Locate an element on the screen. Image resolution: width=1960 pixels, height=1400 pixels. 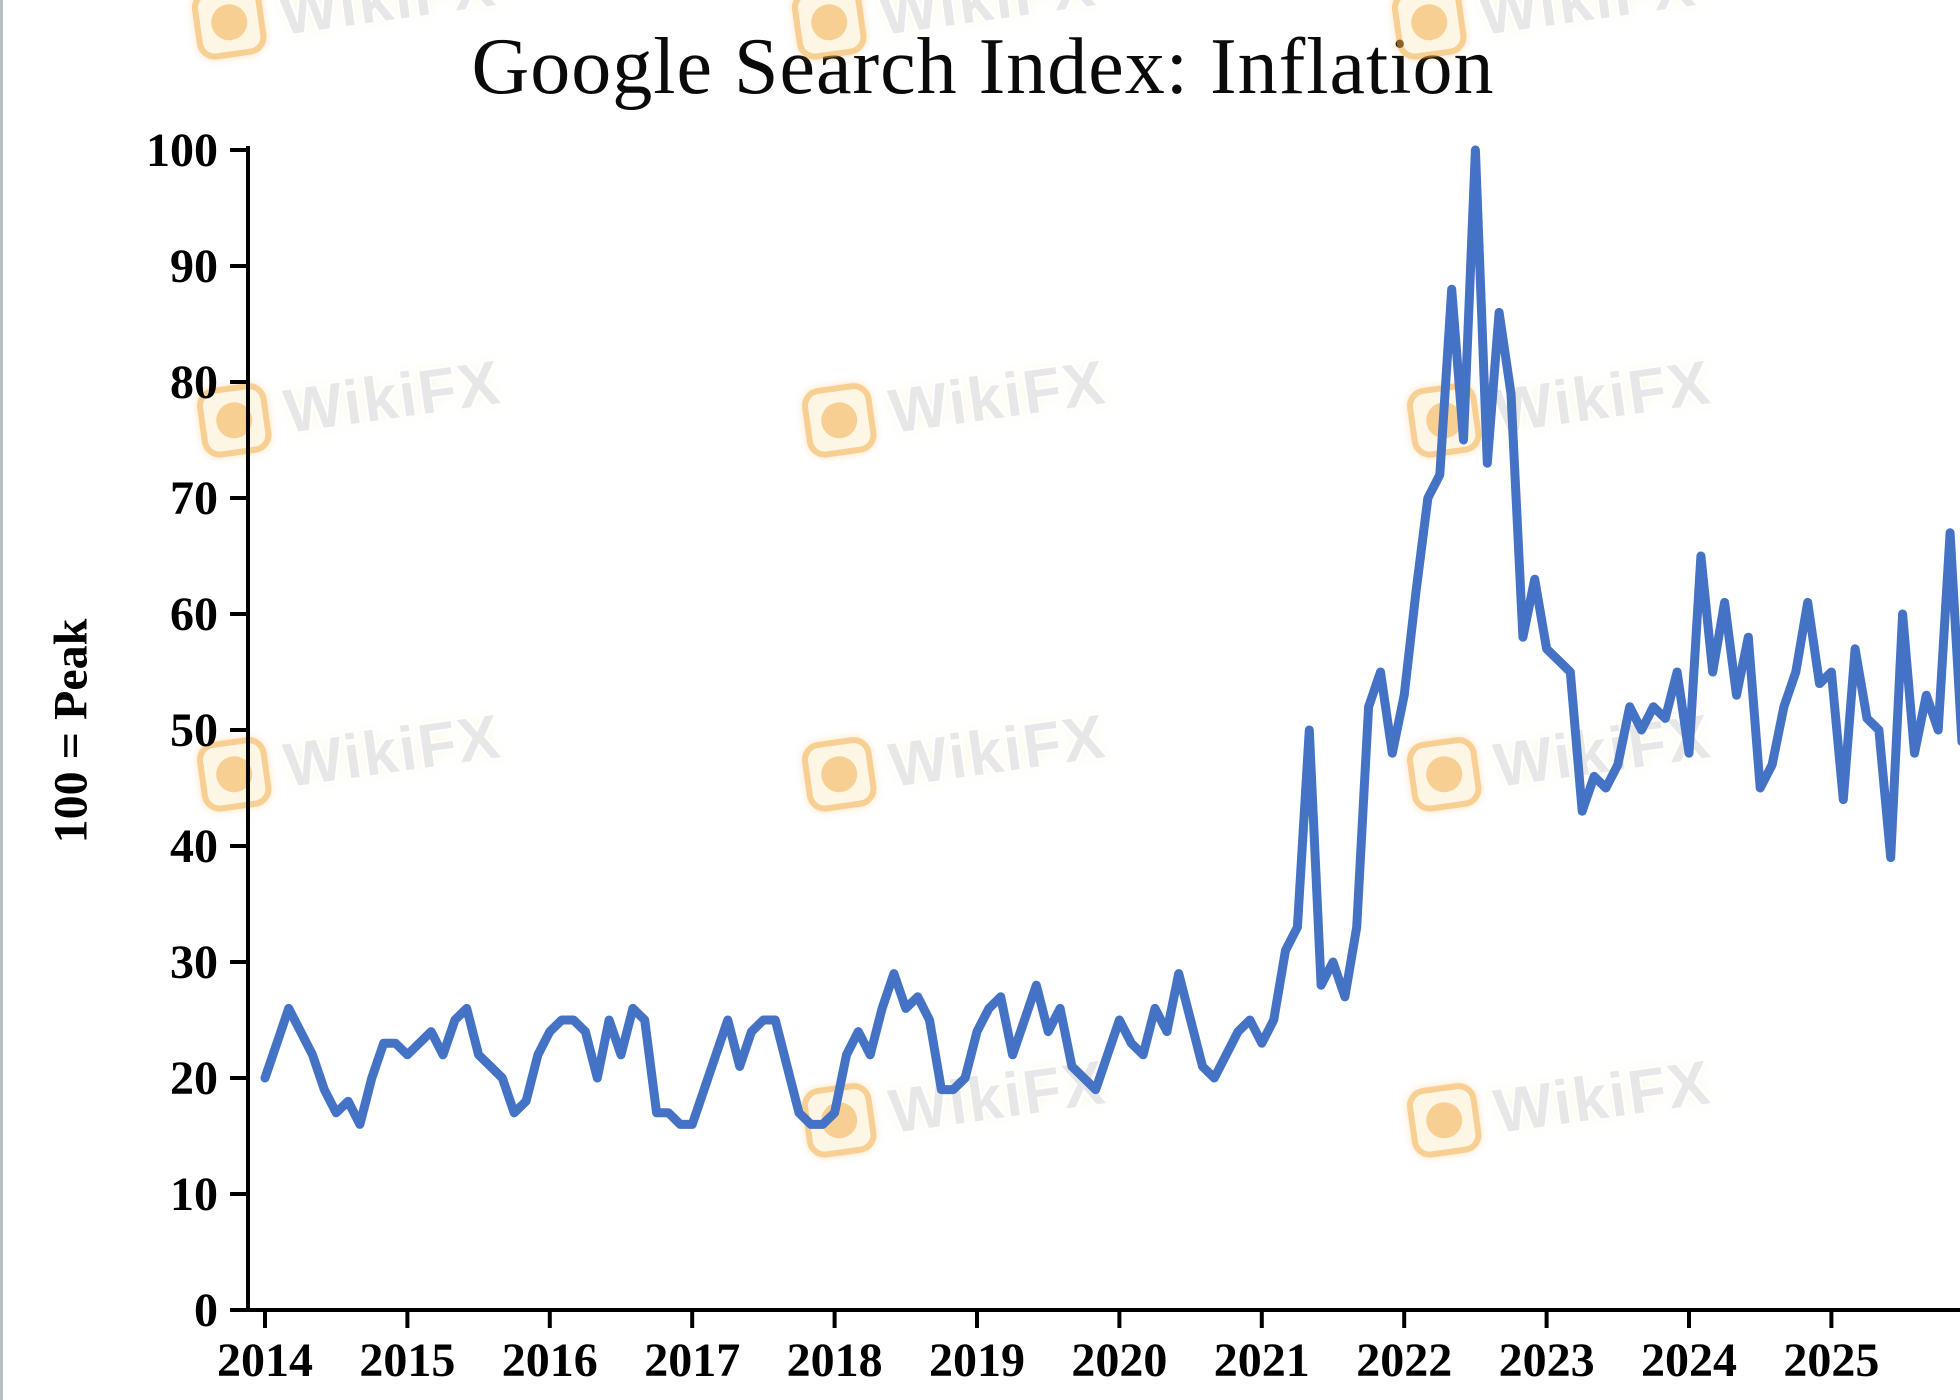
x-tick-label: 2025 is located at coordinates (1831, 1360).